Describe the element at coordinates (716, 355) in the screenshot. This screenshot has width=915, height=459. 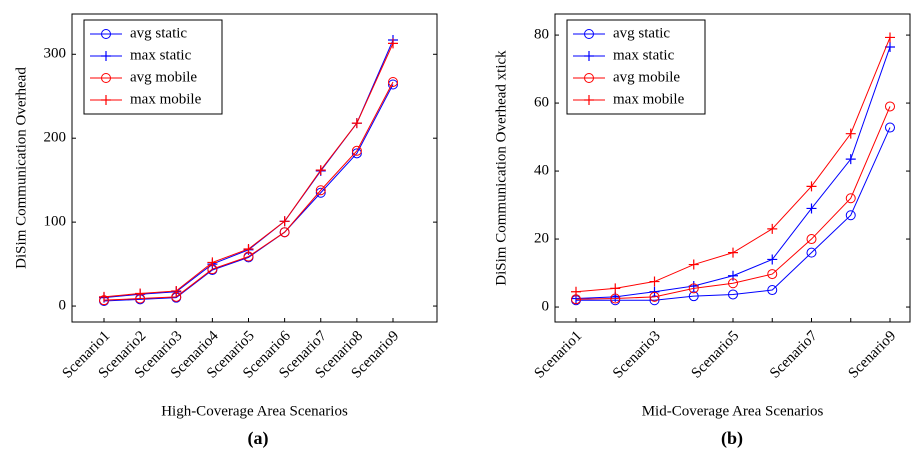
I see `x-tick-label: Scenario5` at that location.